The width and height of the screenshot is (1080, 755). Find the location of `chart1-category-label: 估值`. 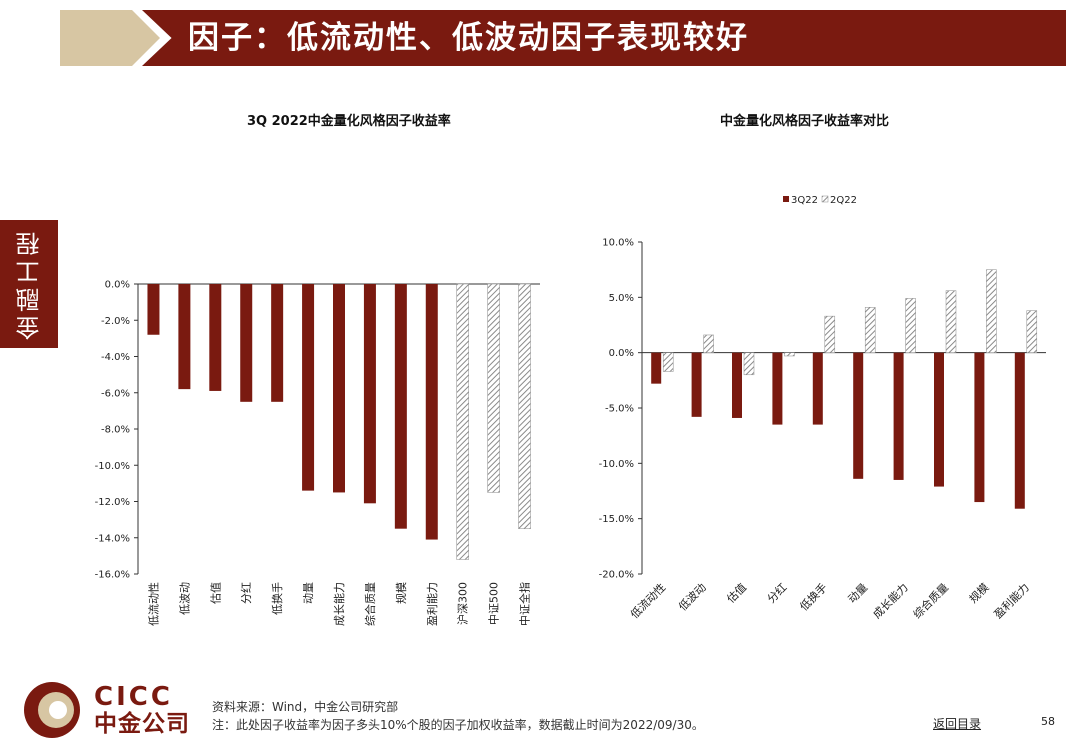

chart1-category-label: 估值 is located at coordinates (215, 593).